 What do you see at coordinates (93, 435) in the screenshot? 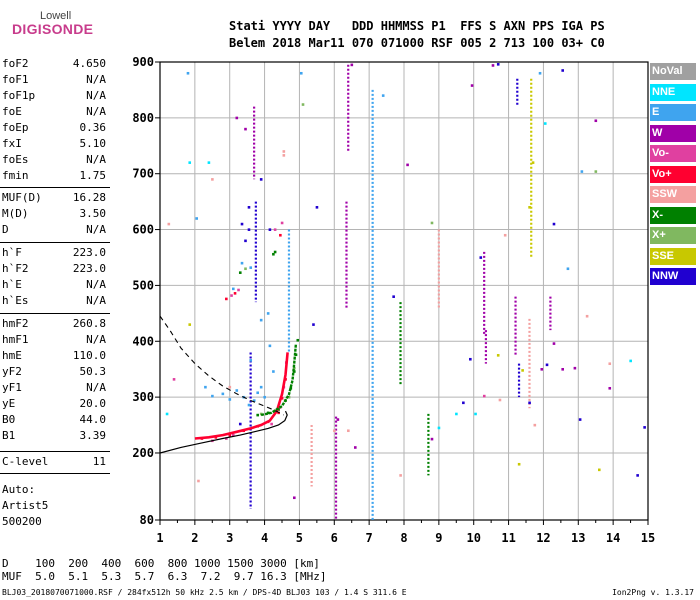
I see `param-value: 3.39` at bounding box center [93, 435].